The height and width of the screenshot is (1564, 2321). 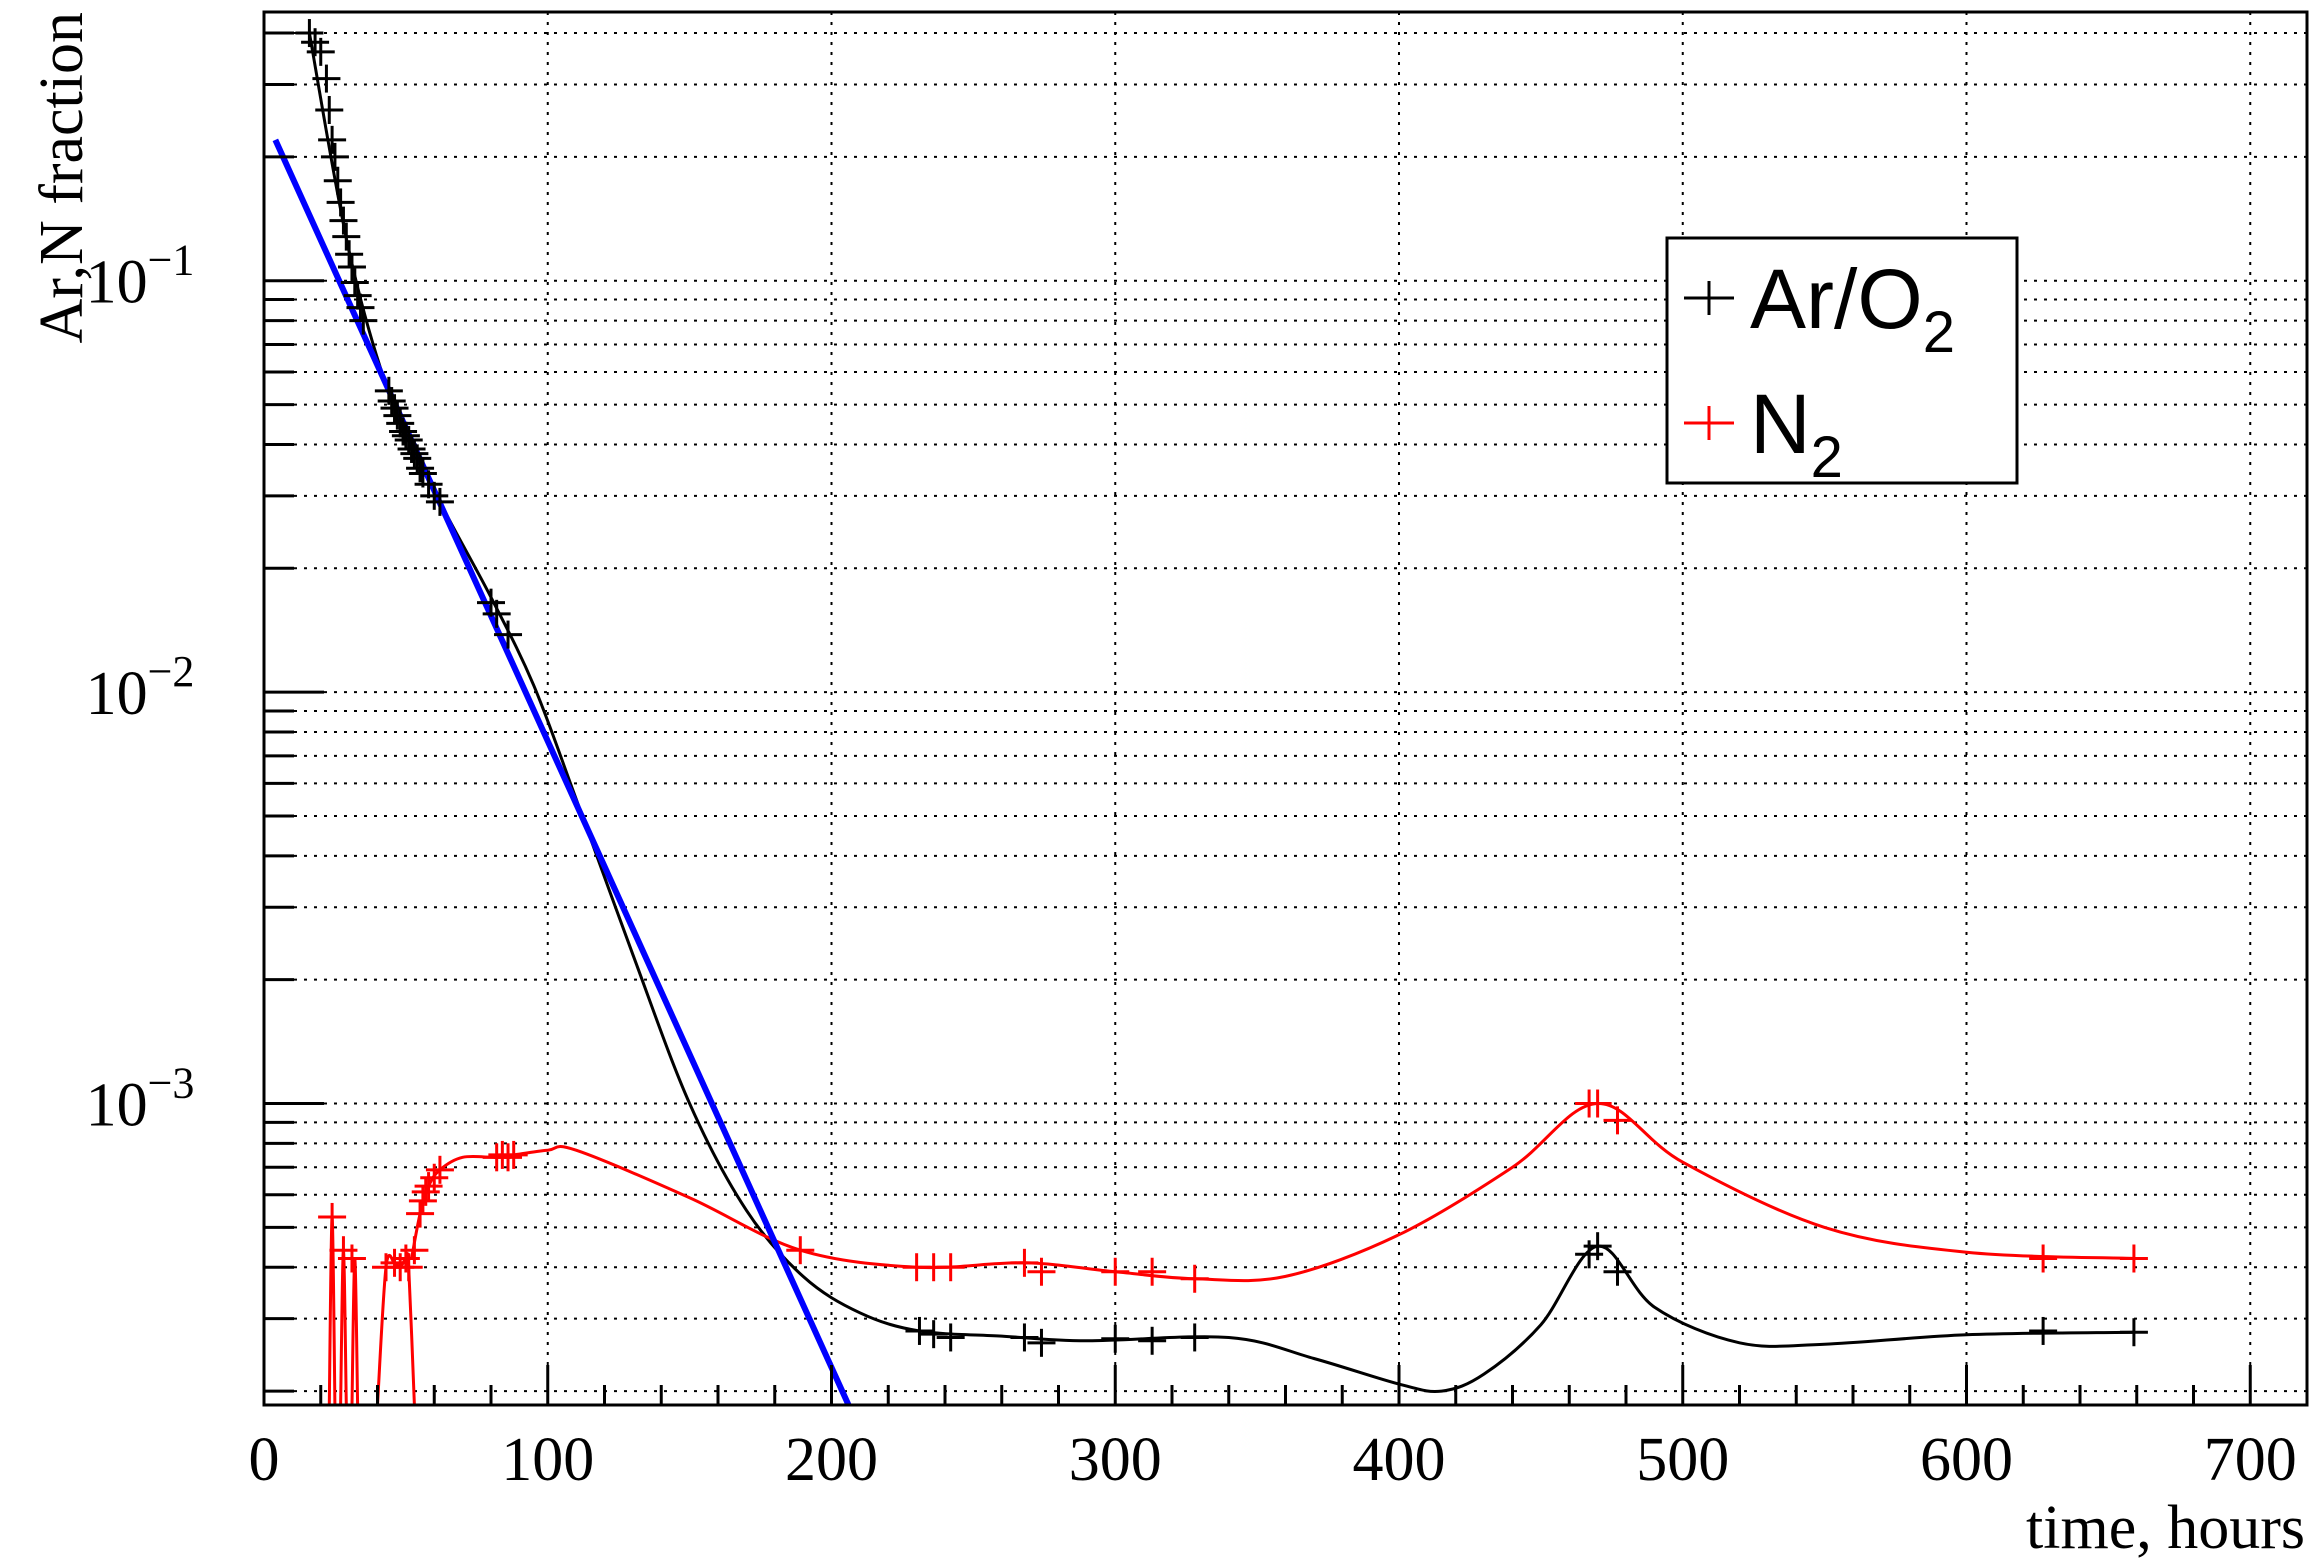 I want to click on y-tick-label: 10⁻¹, so click(x=140, y=276).